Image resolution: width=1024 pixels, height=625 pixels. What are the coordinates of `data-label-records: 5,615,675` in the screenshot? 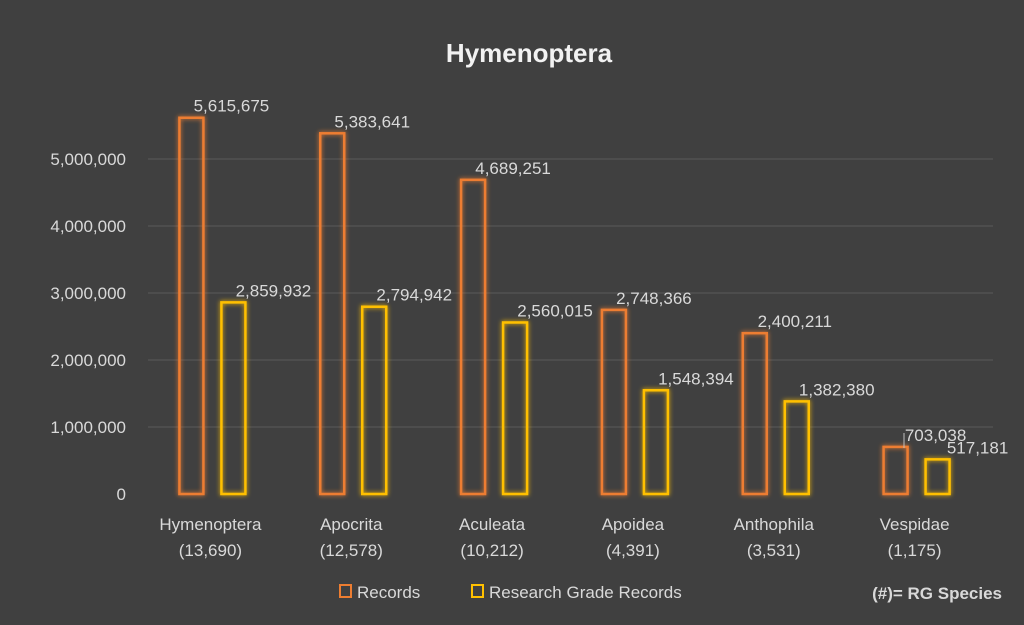 It's located at (232, 106).